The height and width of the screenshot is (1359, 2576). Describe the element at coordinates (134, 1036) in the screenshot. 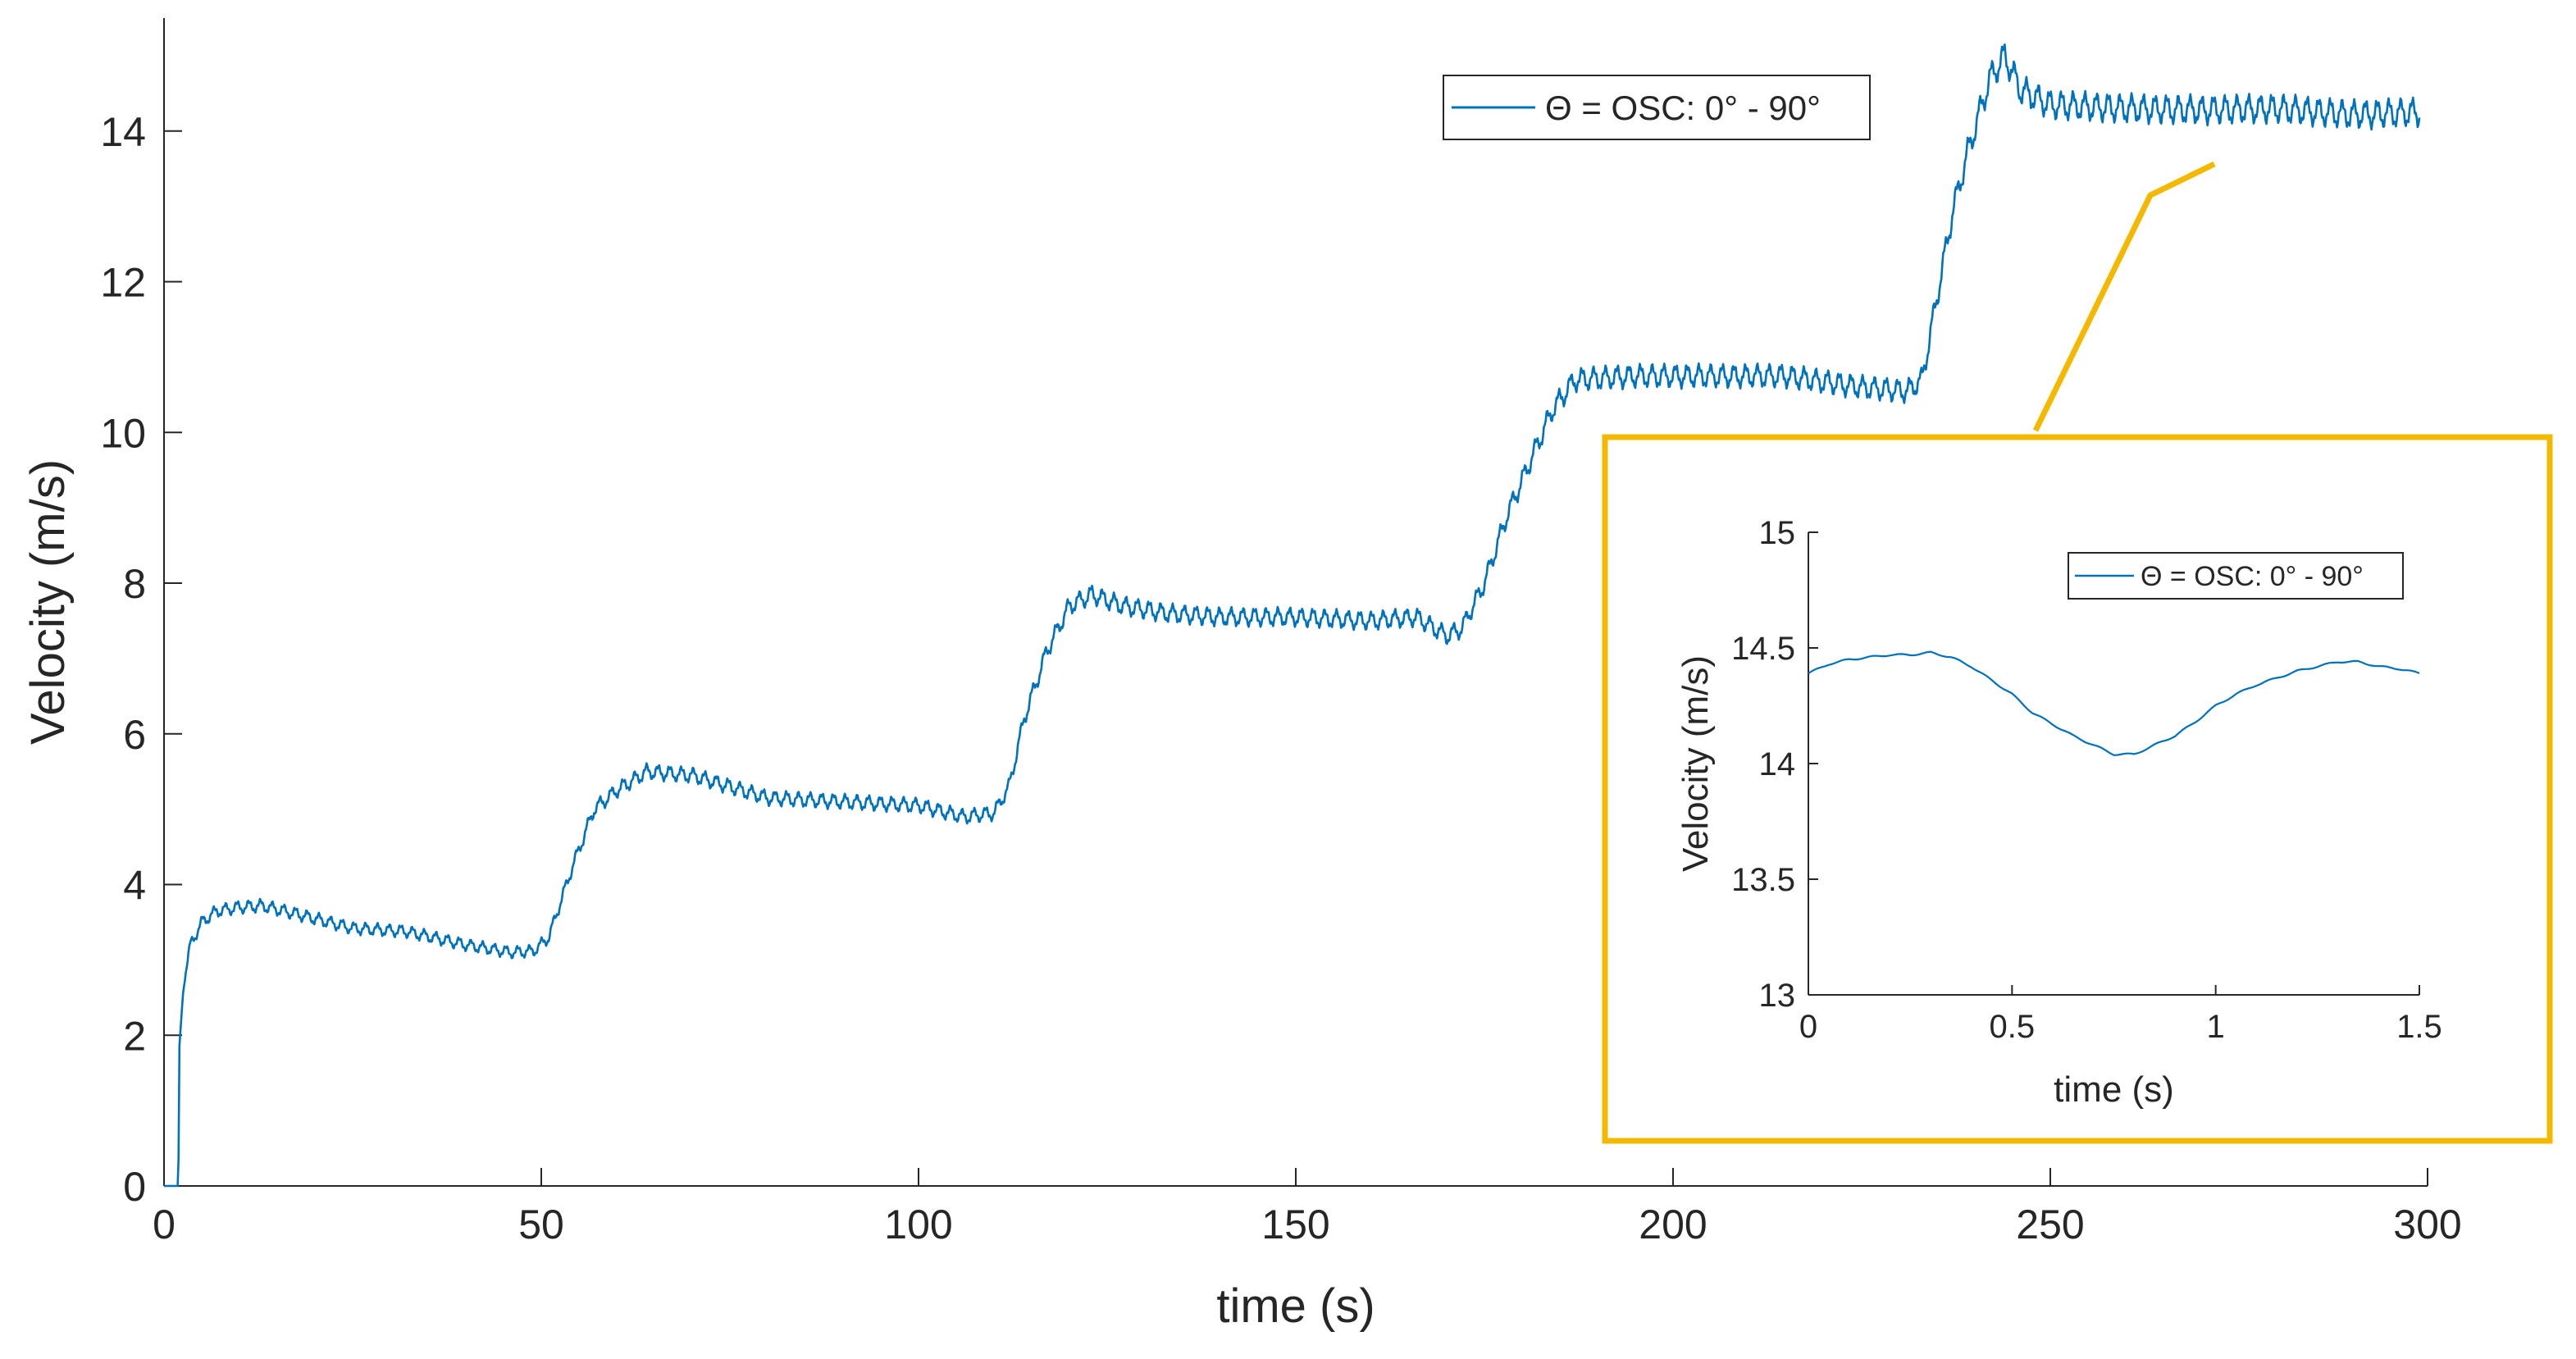

I see `y-tick-label: 2` at that location.